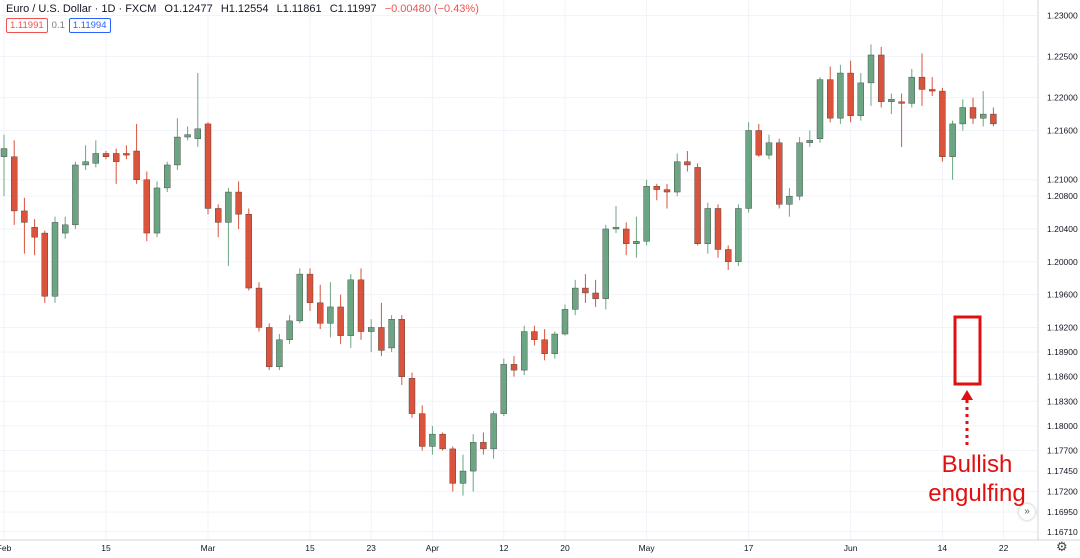  Describe the element at coordinates (1062, 98) in the screenshot. I see `y-tick-label: 1.22000` at that location.